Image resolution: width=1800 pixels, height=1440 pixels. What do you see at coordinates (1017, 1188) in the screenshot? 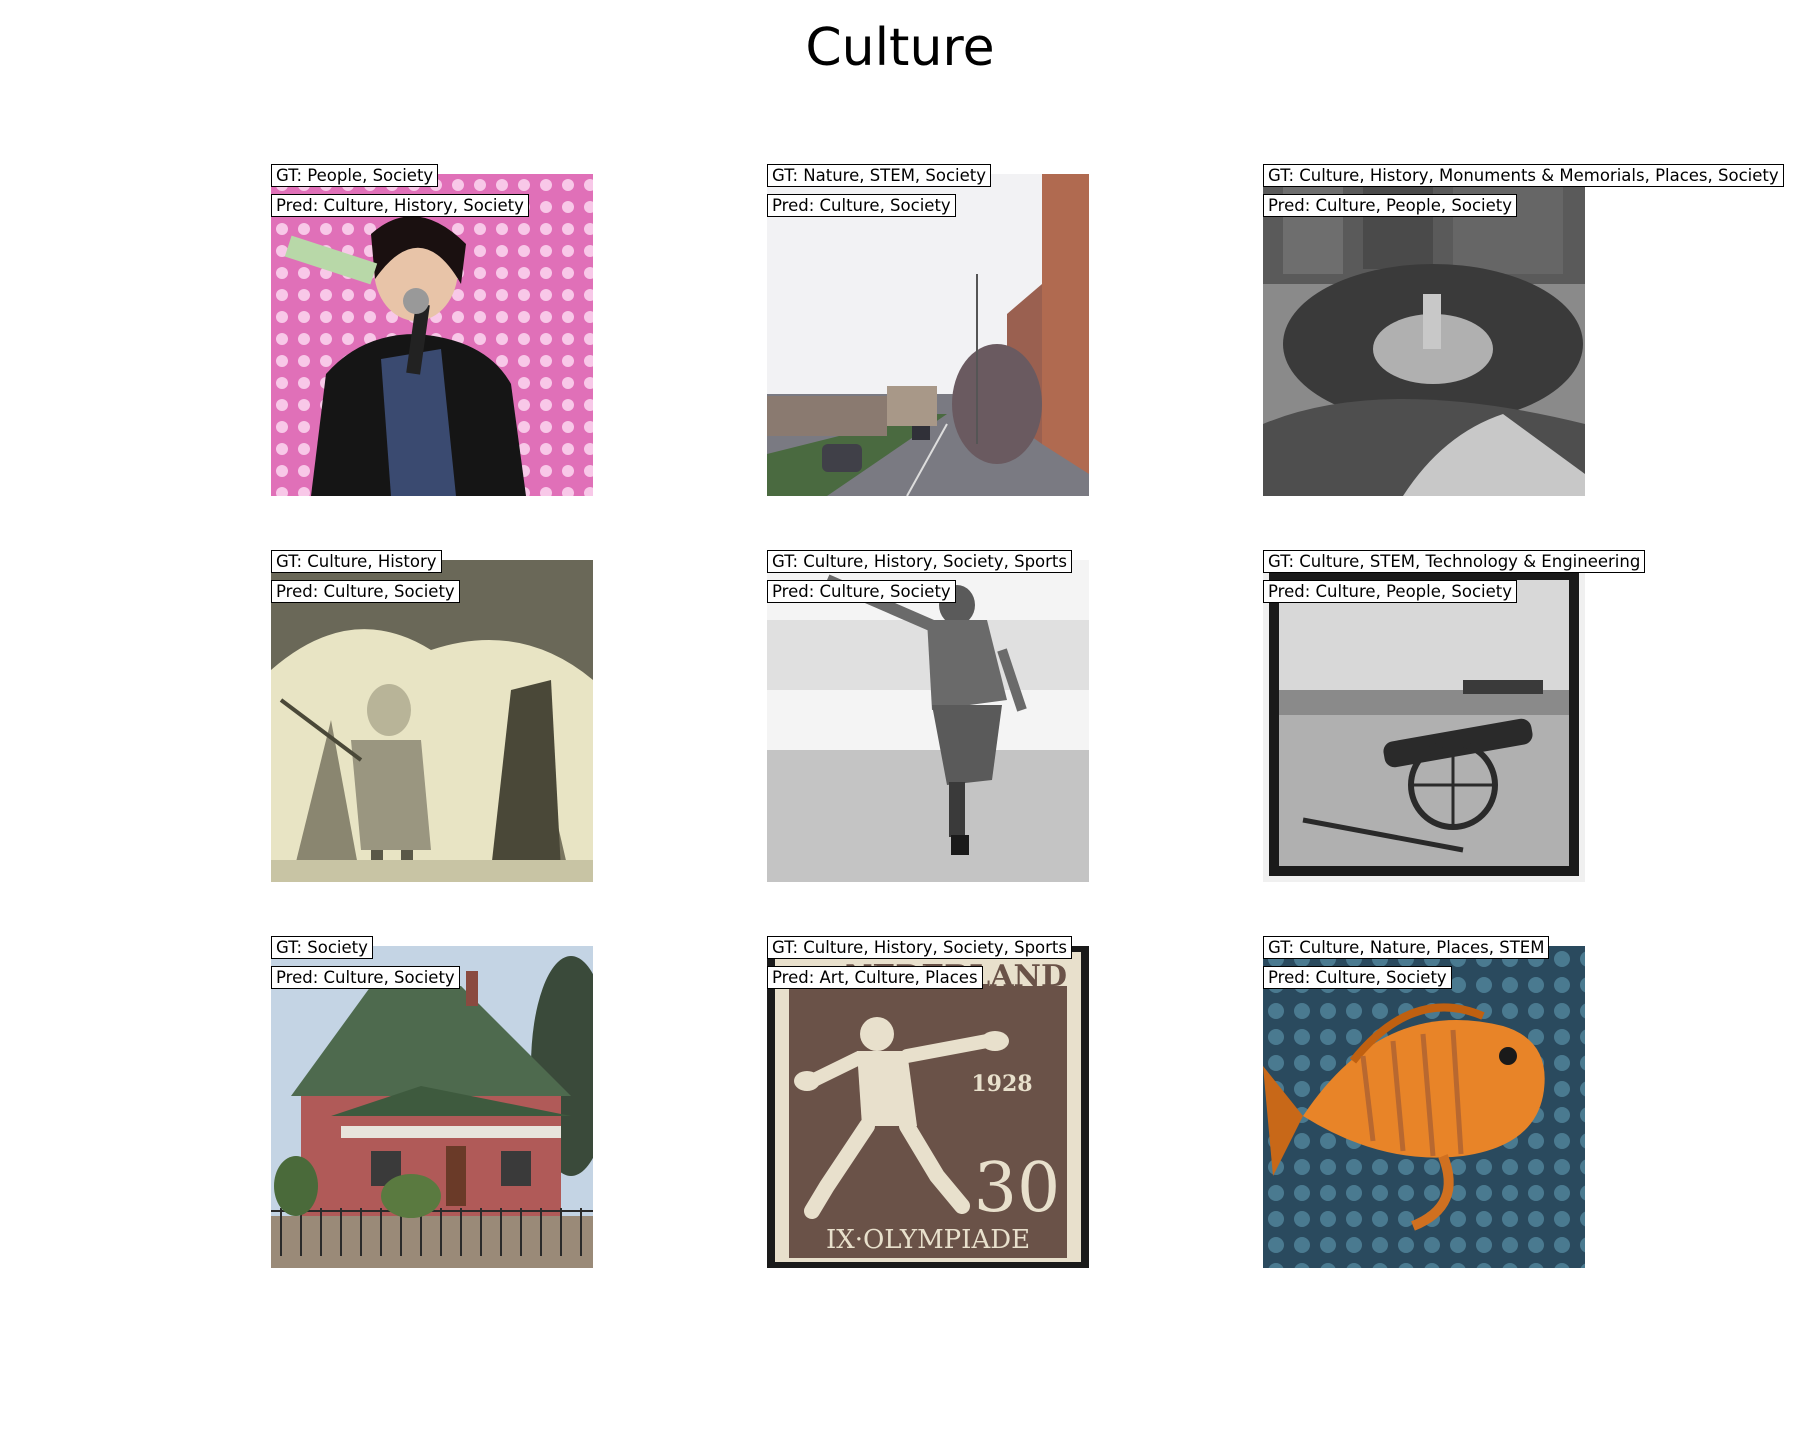
I see `stamp-value: 30` at bounding box center [1017, 1188].